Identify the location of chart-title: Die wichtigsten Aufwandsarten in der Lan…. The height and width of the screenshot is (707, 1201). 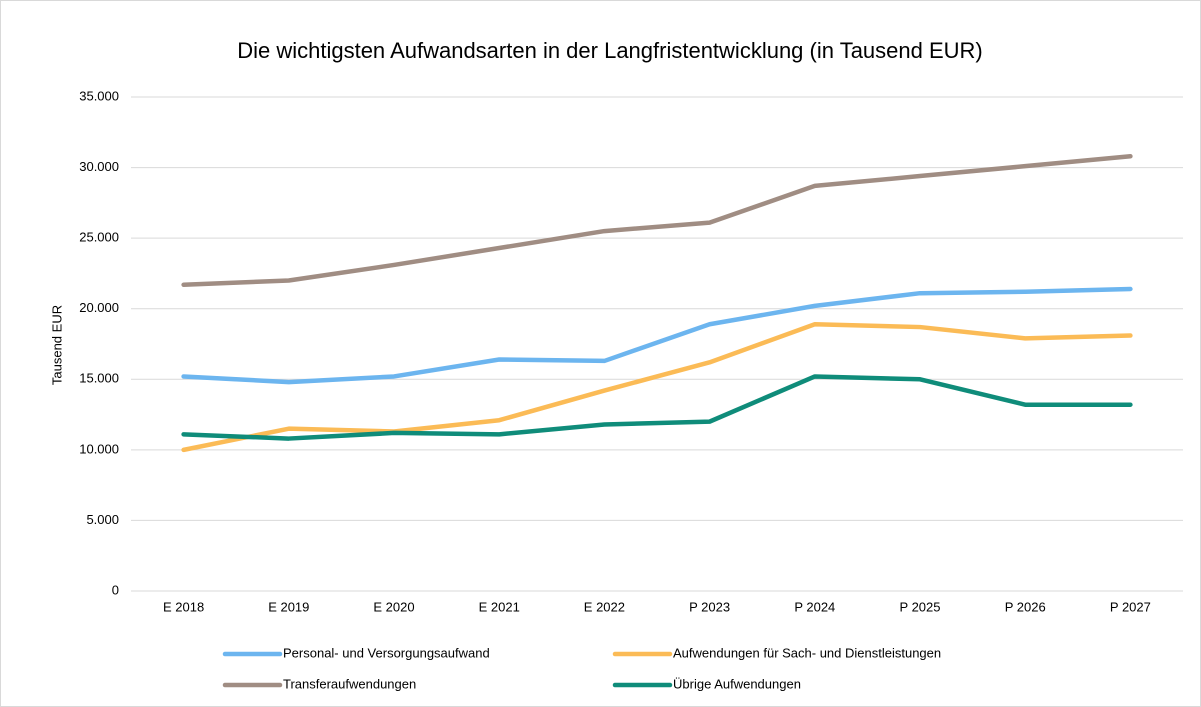
(610, 50).